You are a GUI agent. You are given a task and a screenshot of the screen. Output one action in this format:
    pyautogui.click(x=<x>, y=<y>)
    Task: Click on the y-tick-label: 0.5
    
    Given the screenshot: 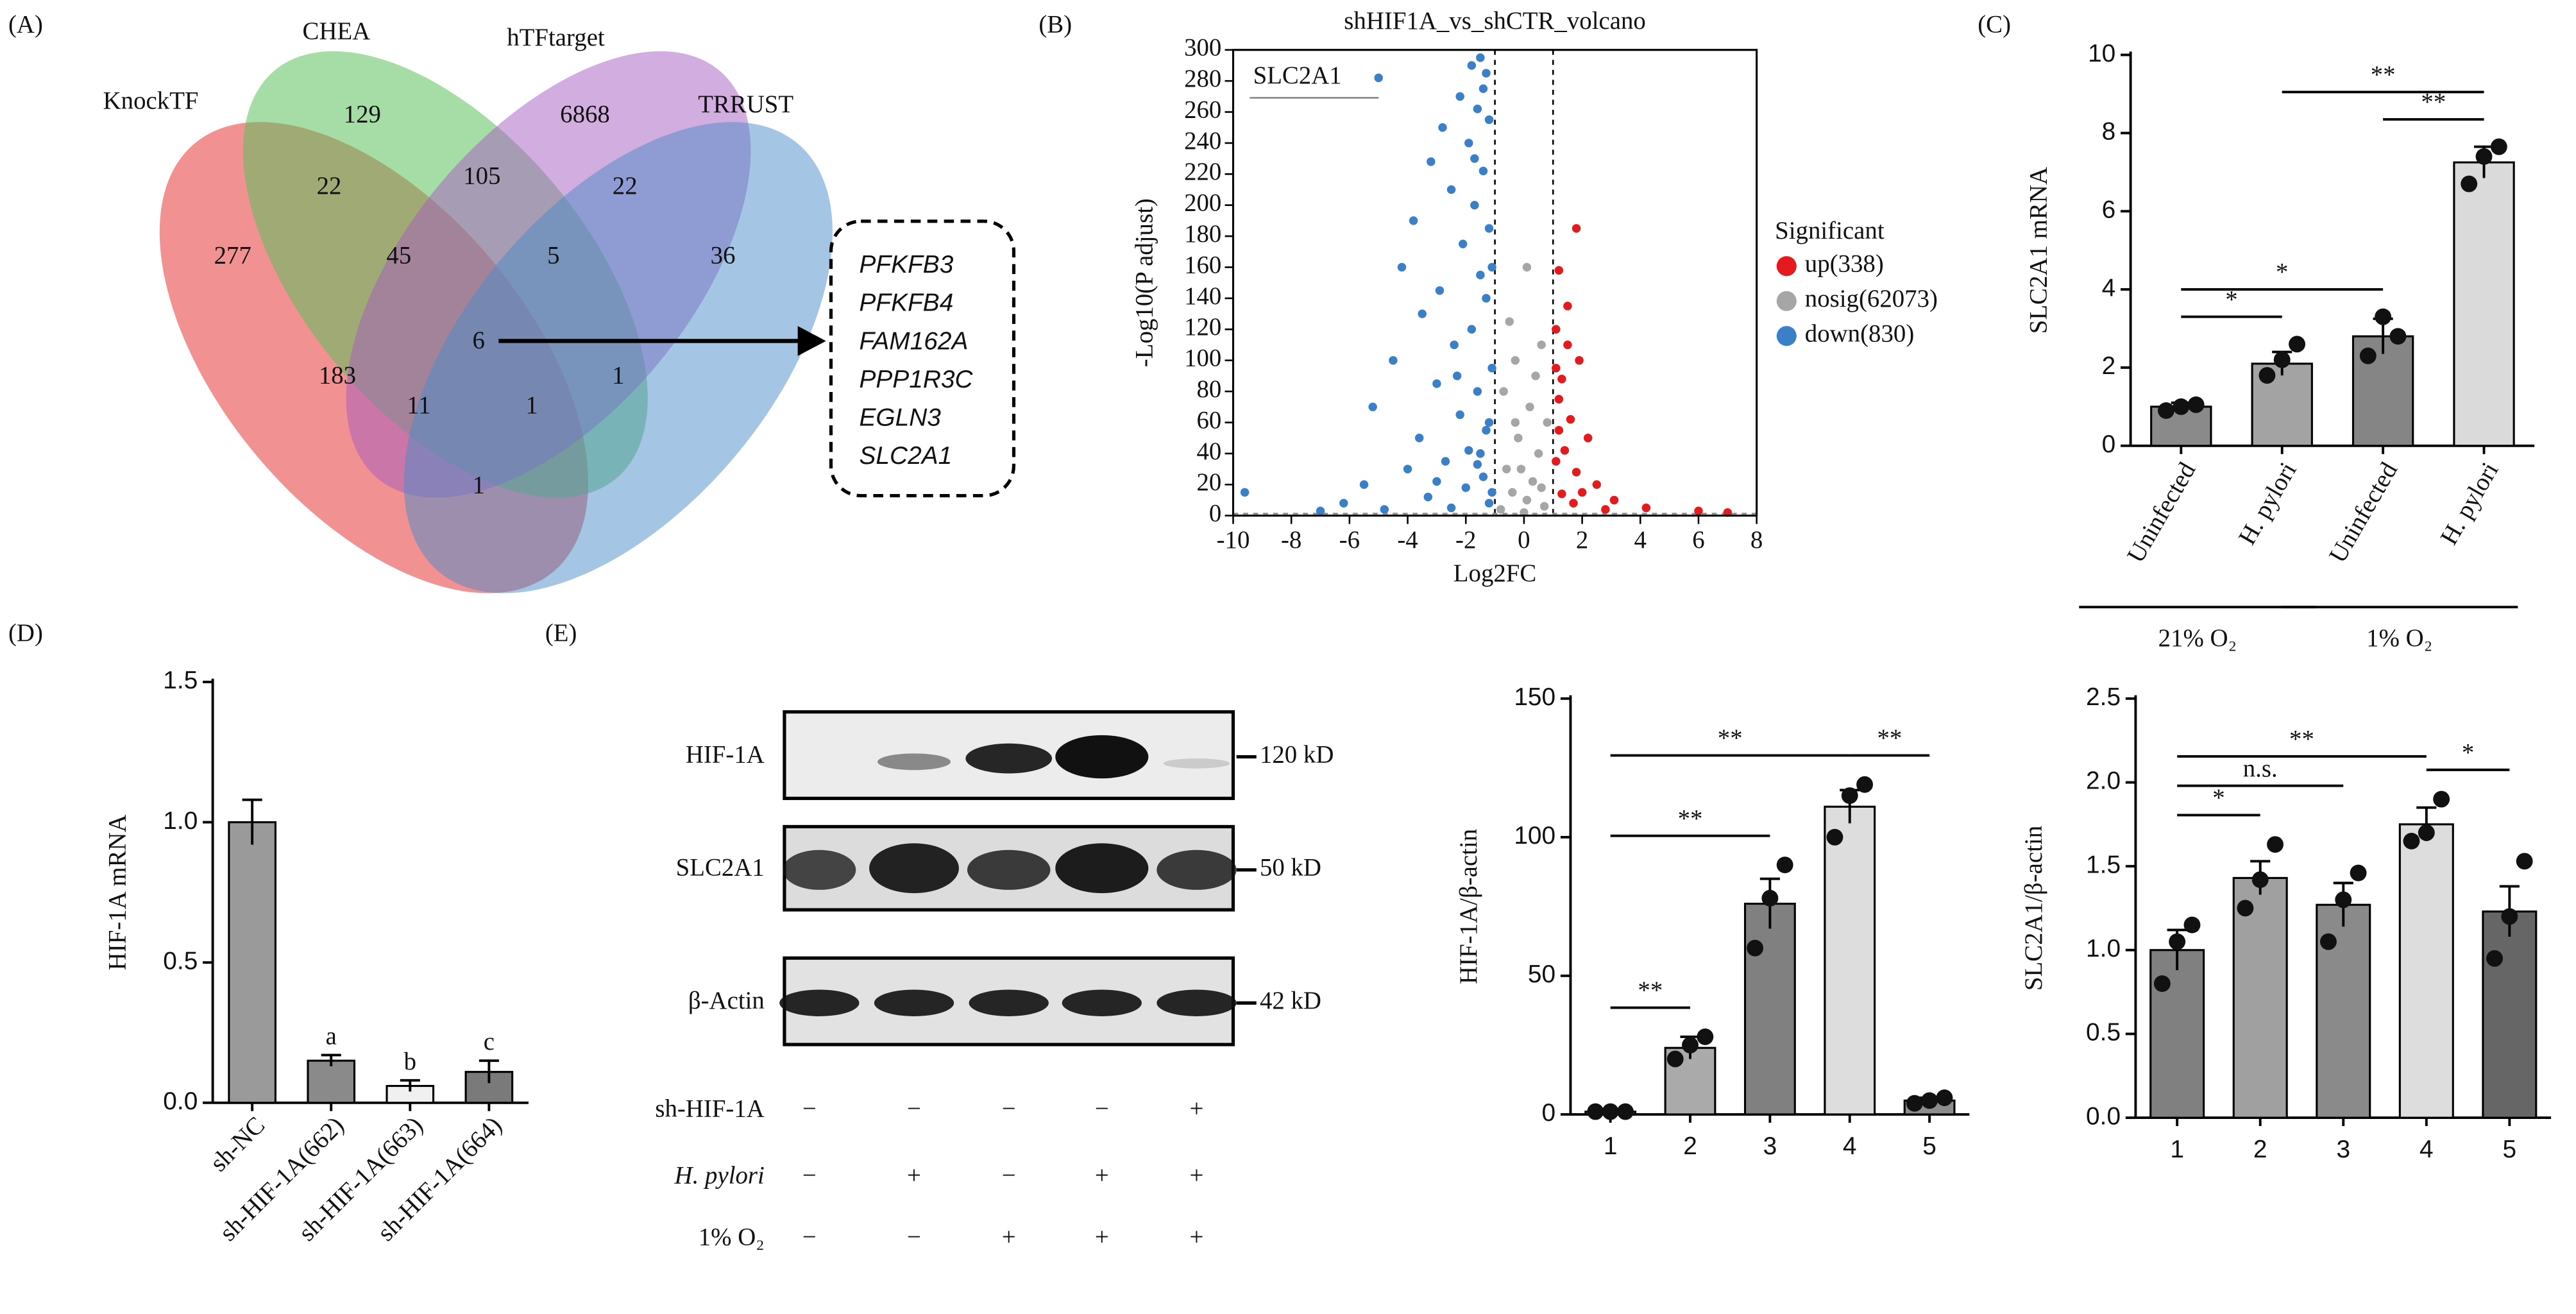 What is the action you would take?
    pyautogui.click(x=2103, y=1032)
    